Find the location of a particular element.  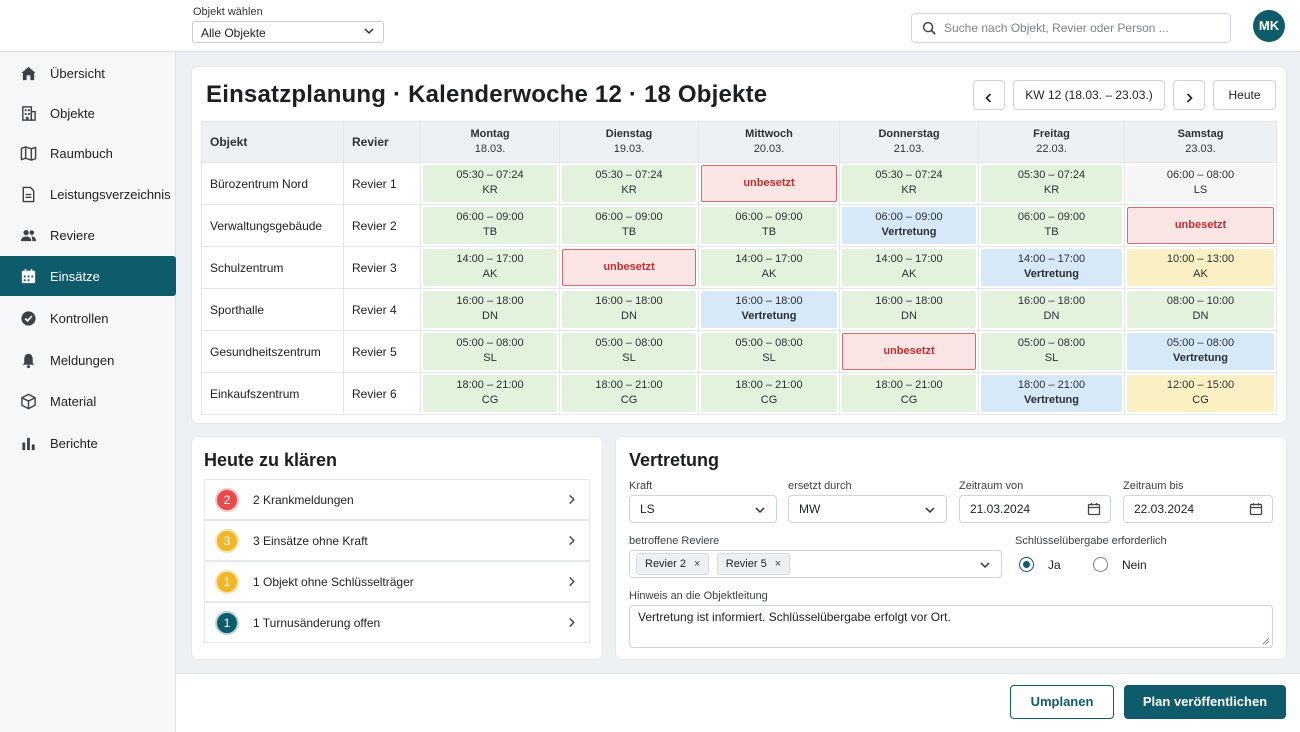

search-input is located at coordinates (1084, 28).